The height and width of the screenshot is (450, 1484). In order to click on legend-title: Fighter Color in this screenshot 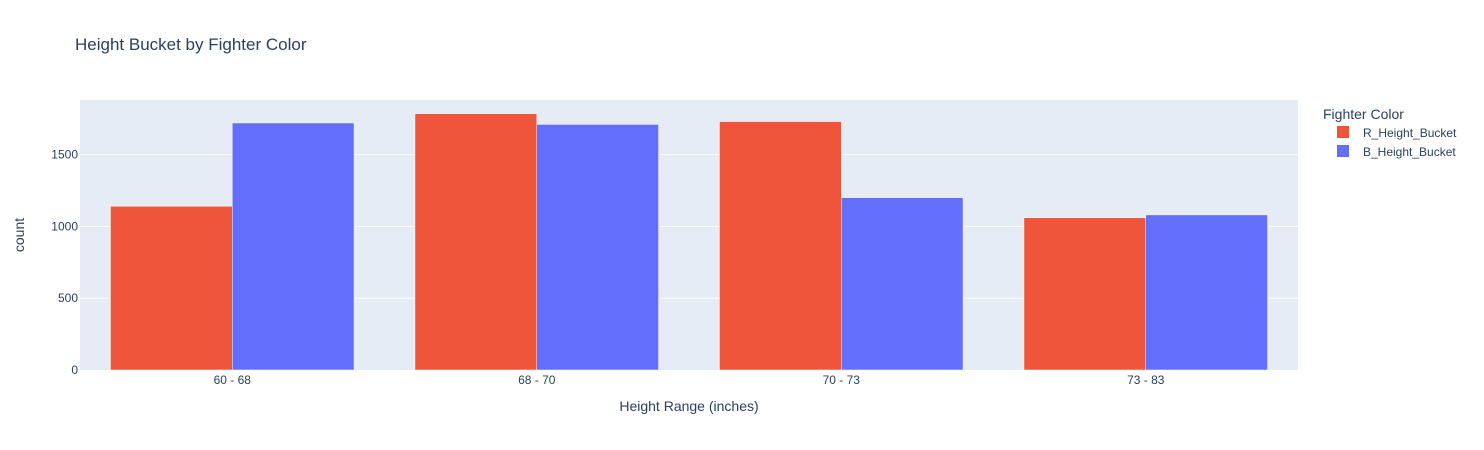, I will do `click(1363, 114)`.